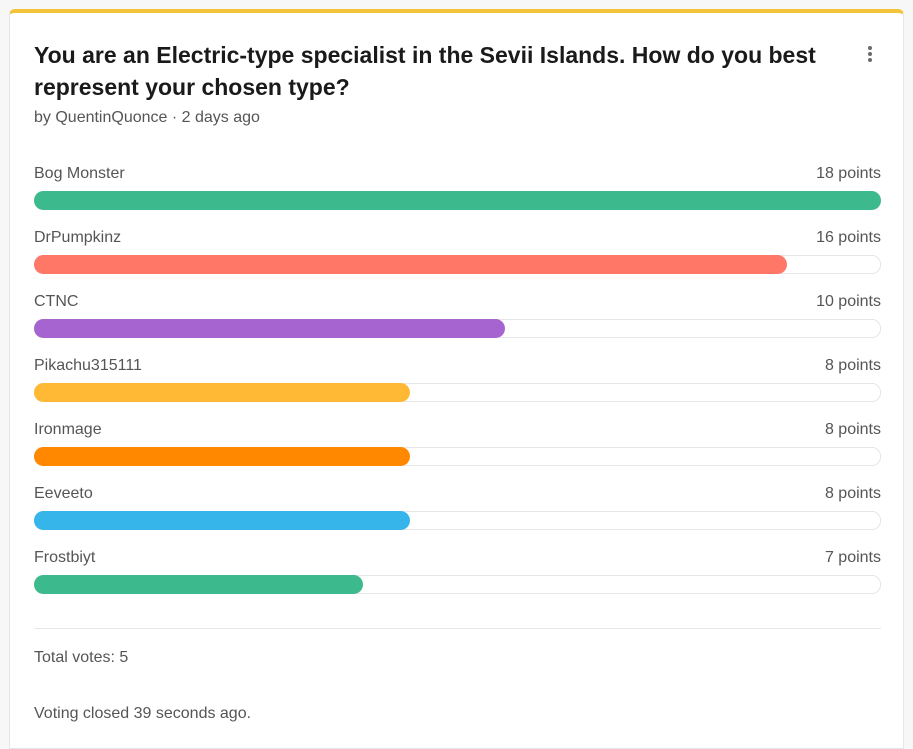 The height and width of the screenshot is (749, 913). I want to click on voting-status: Voting closed 39 seconds ago., so click(143, 713).